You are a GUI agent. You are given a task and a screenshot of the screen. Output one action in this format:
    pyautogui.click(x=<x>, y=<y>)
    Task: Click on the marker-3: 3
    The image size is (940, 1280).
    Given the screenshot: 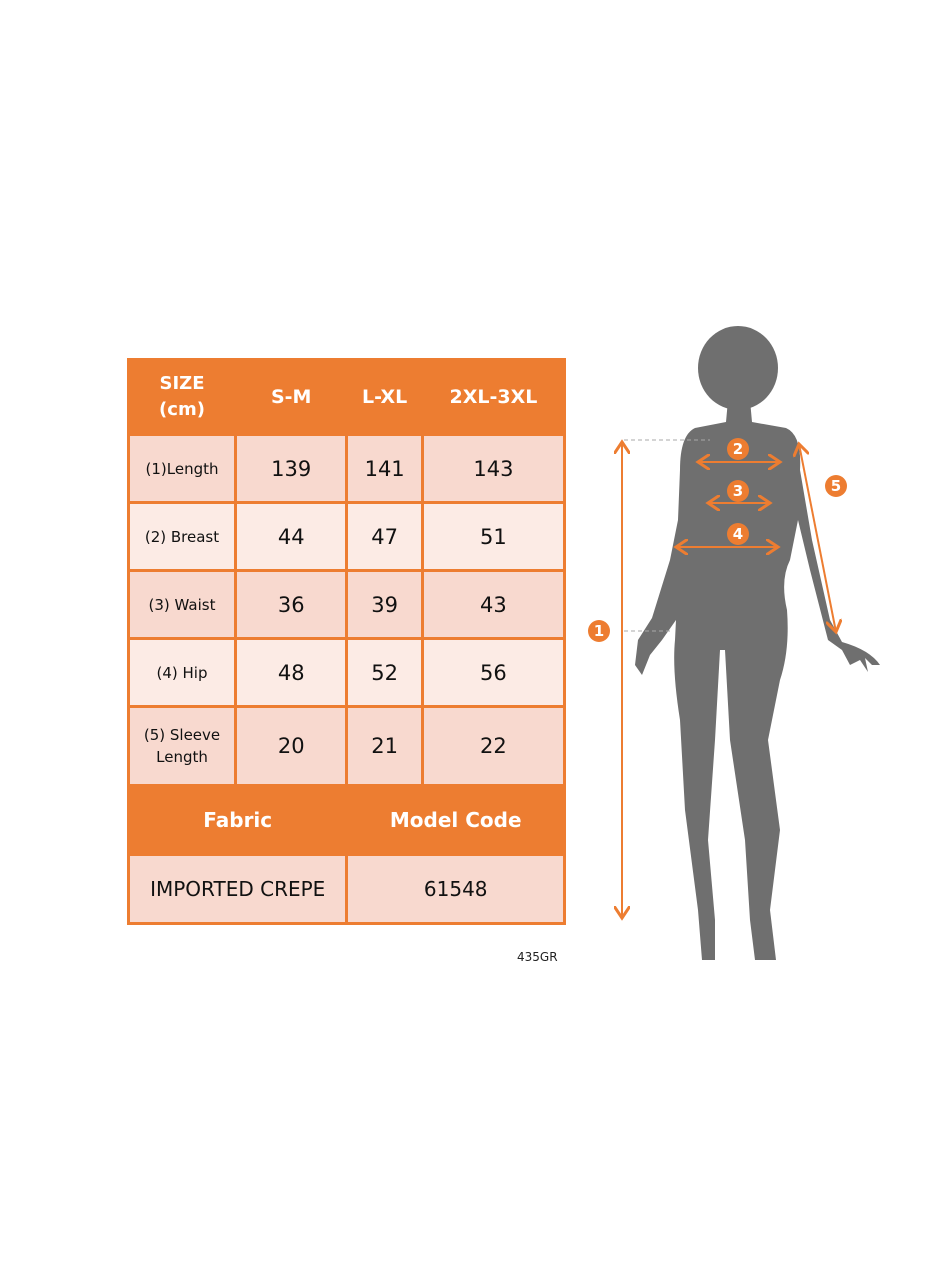 What is the action you would take?
    pyautogui.click(x=738, y=491)
    